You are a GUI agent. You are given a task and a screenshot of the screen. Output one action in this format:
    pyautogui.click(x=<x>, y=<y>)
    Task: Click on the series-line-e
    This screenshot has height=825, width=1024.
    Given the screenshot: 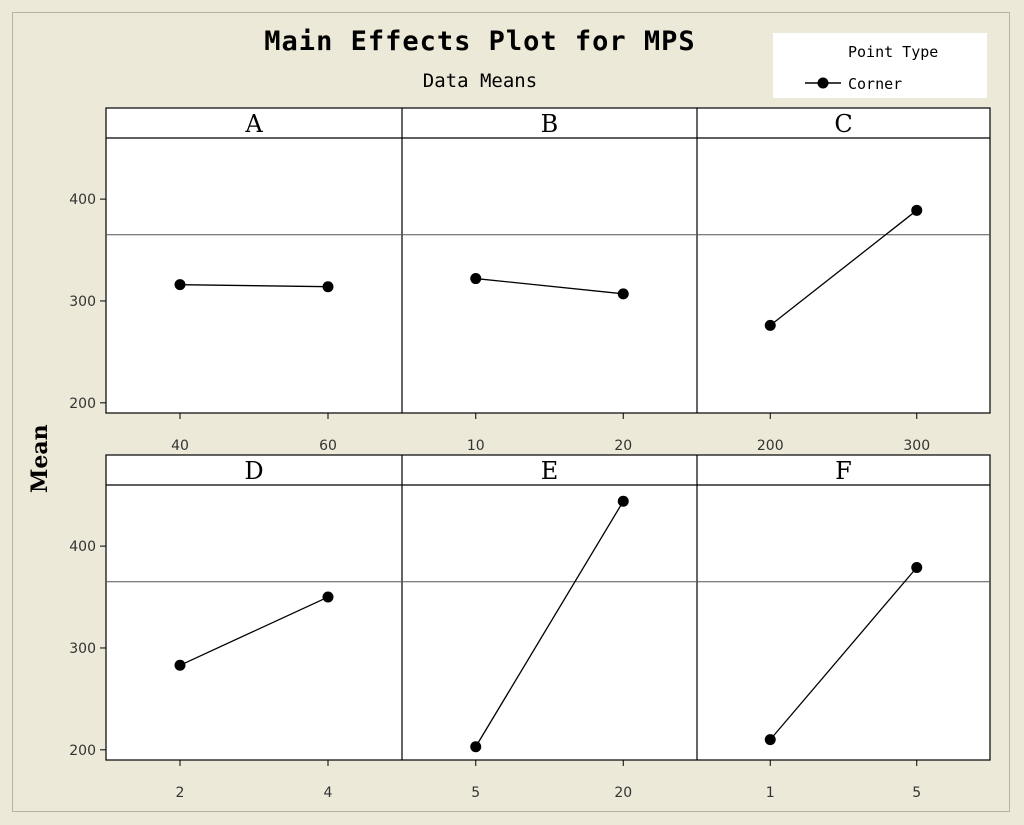 What is the action you would take?
    pyautogui.click(x=549, y=624)
    